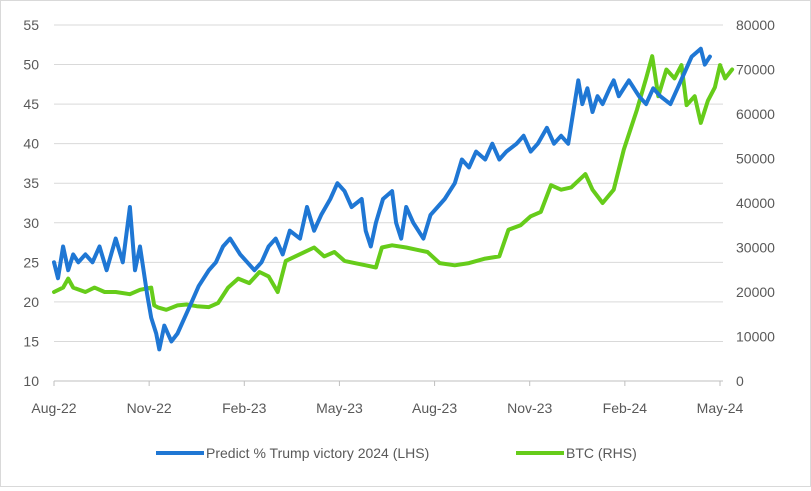 The width and height of the screenshot is (811, 491). I want to click on right-tick-label: 40000, so click(755, 203).